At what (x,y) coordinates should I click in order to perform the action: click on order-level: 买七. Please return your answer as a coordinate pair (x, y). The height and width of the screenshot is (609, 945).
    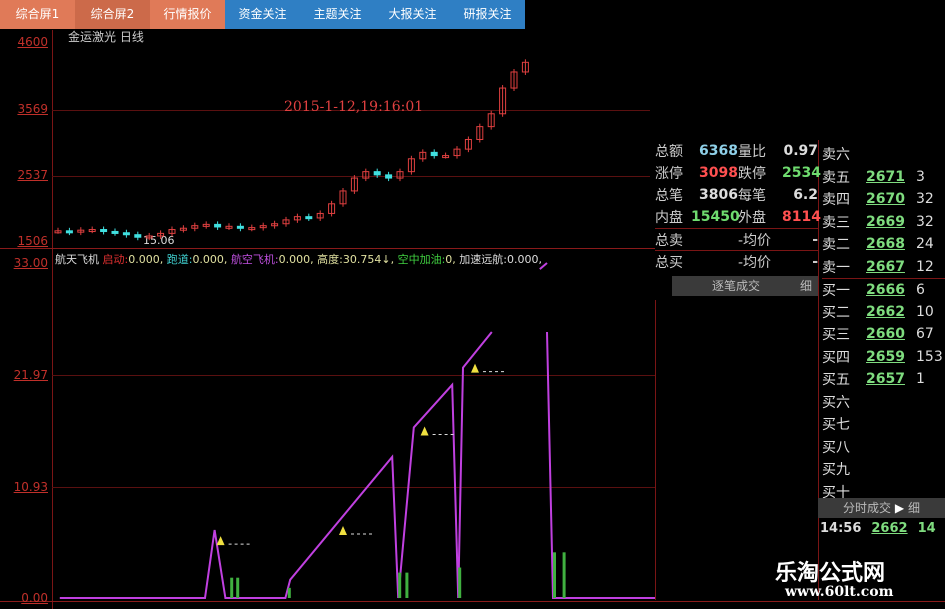
    Looking at the image, I should click on (836, 425).